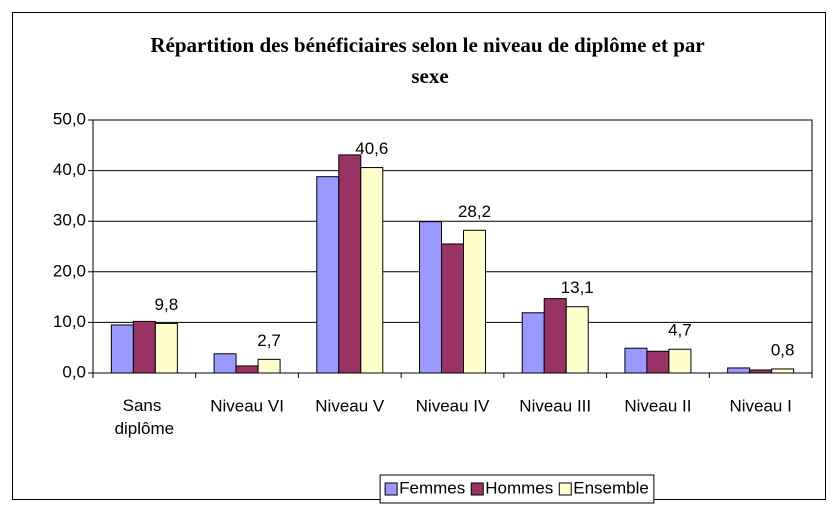  What do you see at coordinates (69, 169) in the screenshot?
I see `y-tick-label: 40,0` at bounding box center [69, 169].